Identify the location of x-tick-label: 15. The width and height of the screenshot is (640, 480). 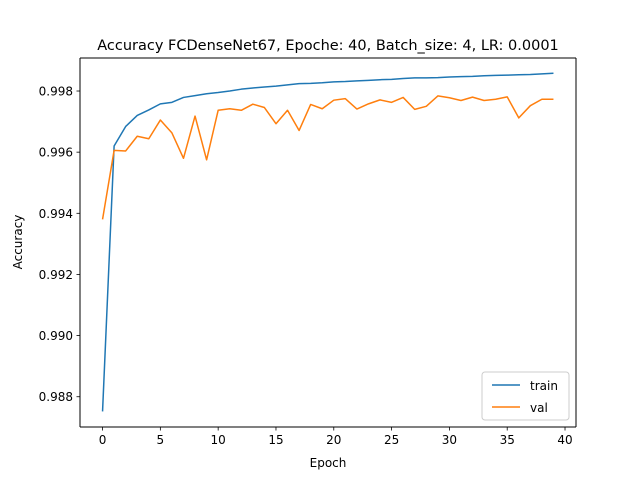
(275, 440).